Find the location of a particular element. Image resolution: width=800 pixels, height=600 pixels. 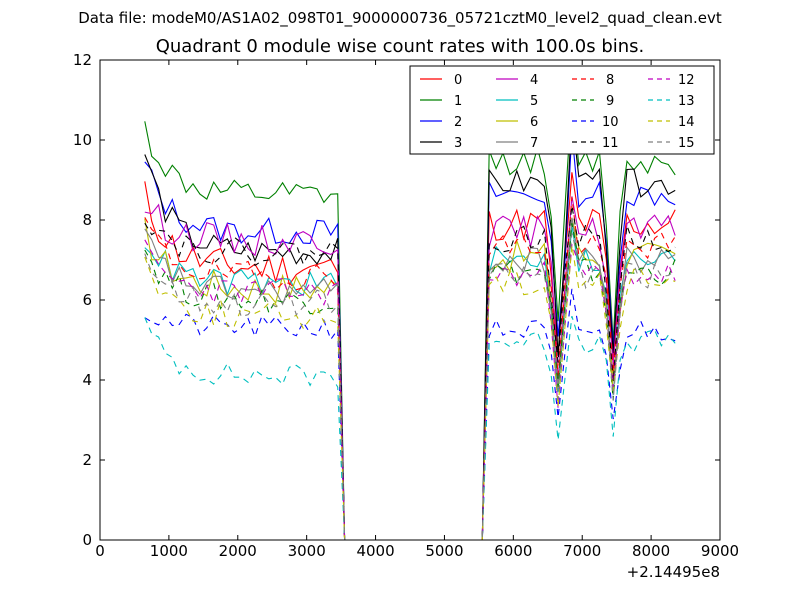

x-offset-label: +2.14495e8 is located at coordinates (673, 572).